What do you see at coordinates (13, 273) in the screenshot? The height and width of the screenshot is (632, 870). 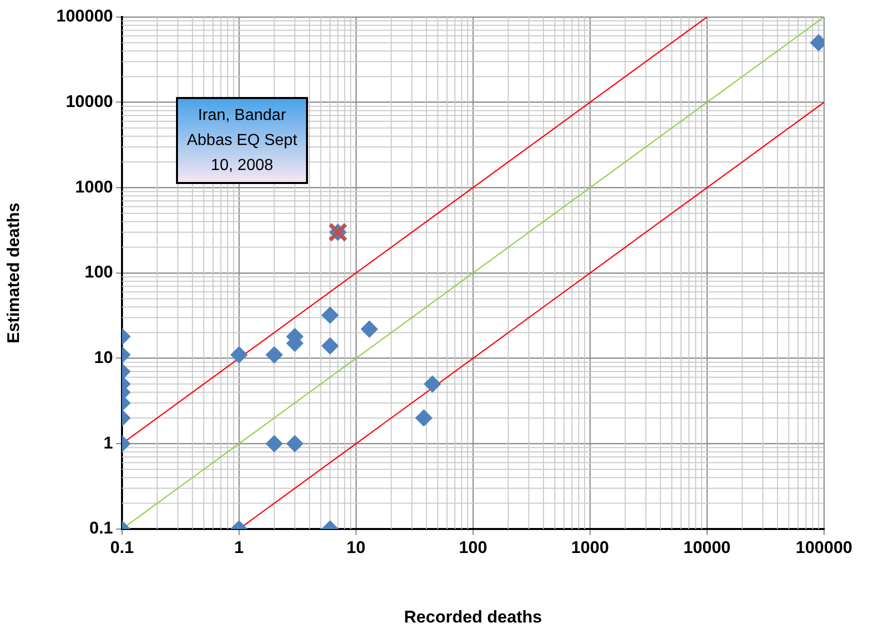 I see `y-axis-title: Estimated deaths` at bounding box center [13, 273].